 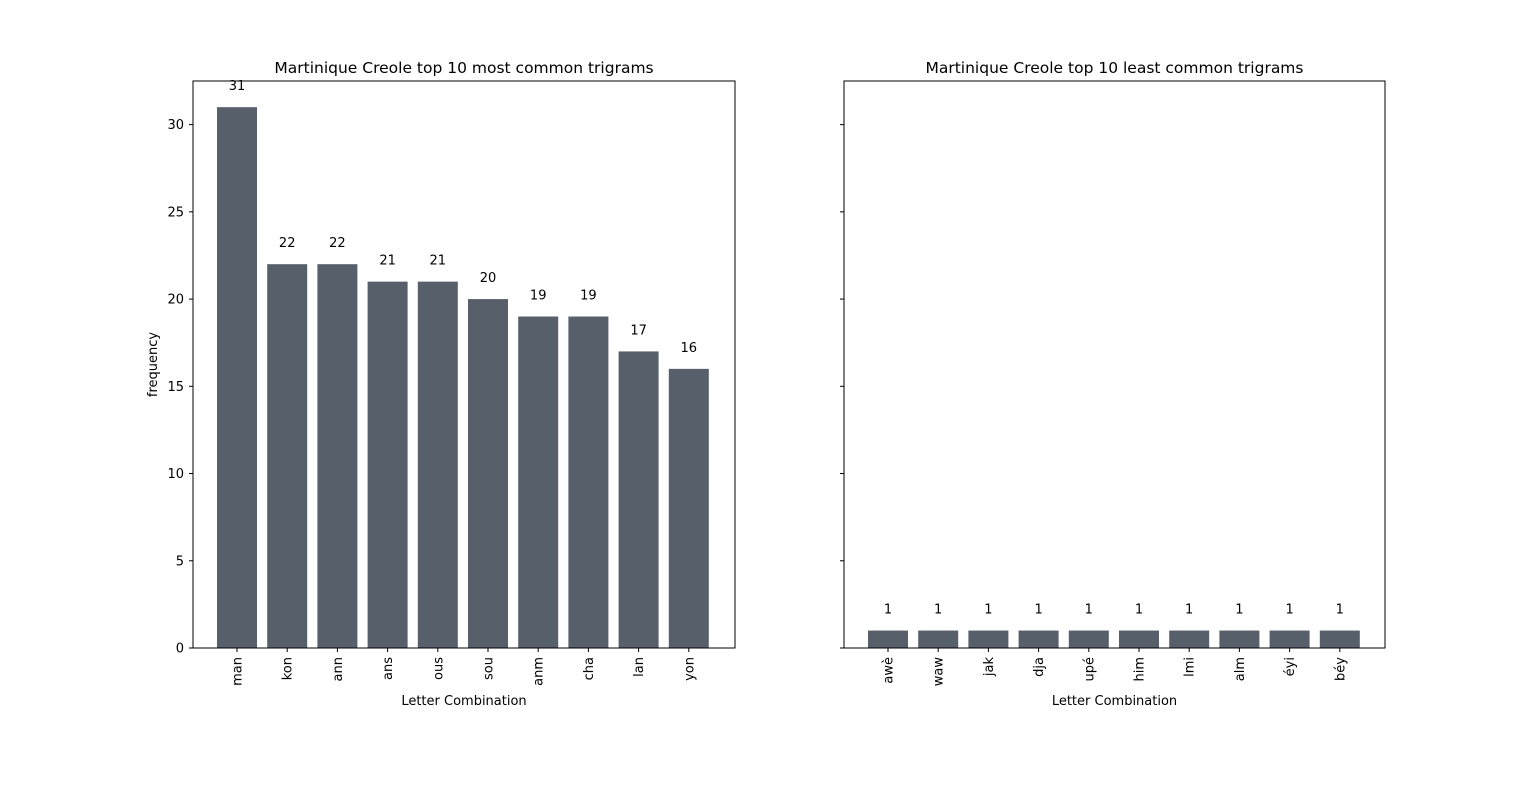 What do you see at coordinates (689, 669) in the screenshot?
I see `x-tick-label: yon` at bounding box center [689, 669].